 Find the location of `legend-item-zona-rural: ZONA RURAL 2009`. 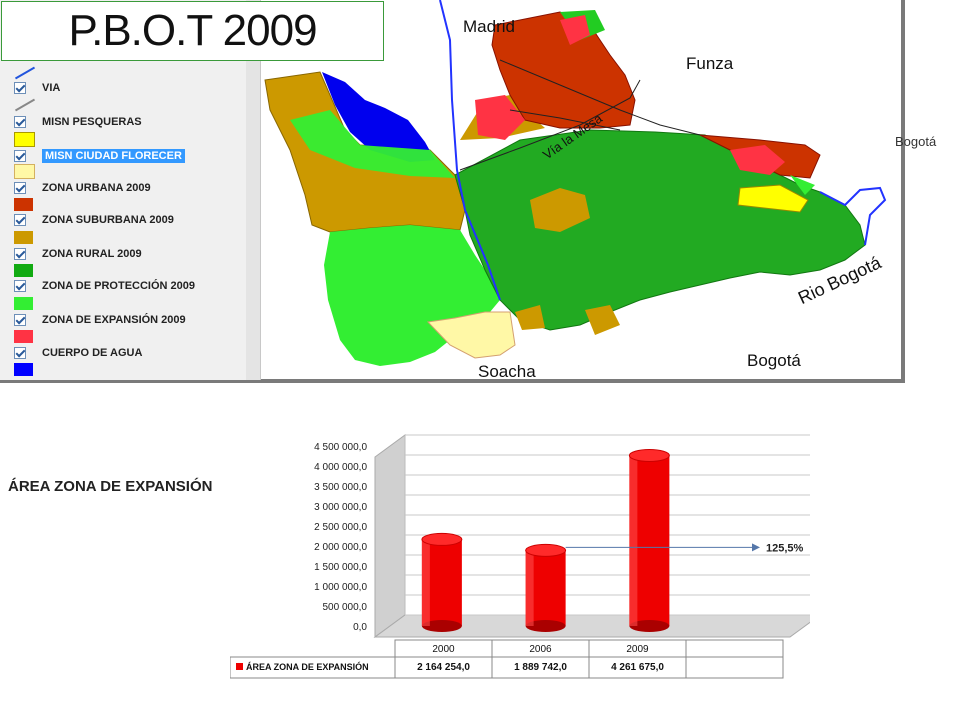

legend-item-zona-rural: ZONA RURAL 2009 is located at coordinates (78, 254).